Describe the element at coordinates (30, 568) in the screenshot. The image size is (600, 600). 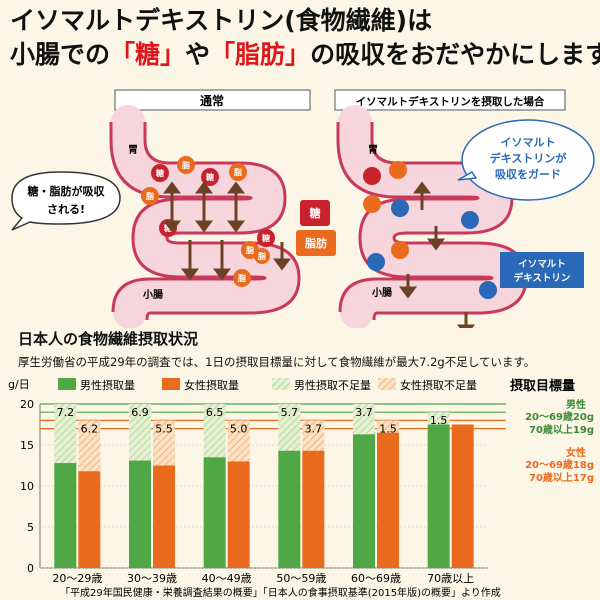
I see `y-tick-label: 0` at that location.